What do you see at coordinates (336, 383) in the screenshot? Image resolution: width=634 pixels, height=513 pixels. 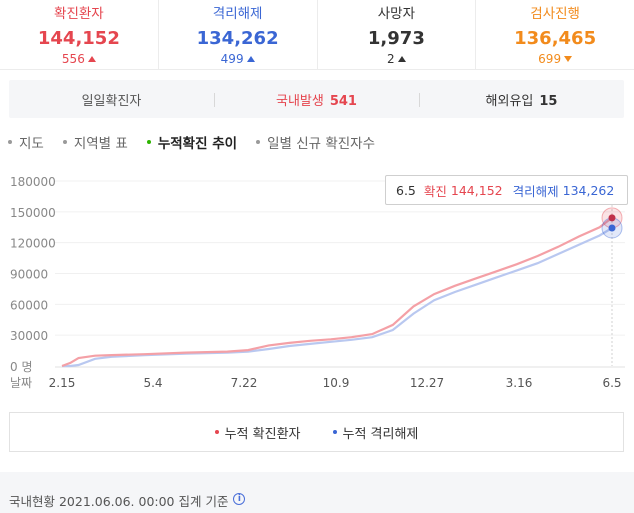 I see `x-tick-label: 10.9` at bounding box center [336, 383].